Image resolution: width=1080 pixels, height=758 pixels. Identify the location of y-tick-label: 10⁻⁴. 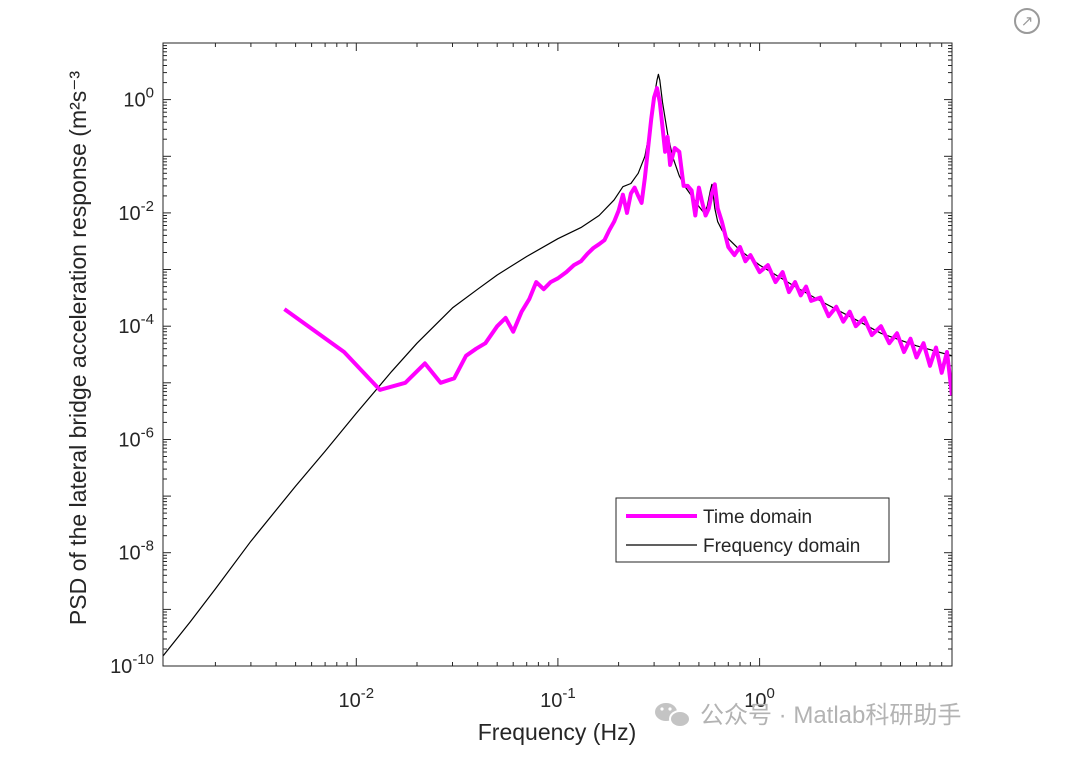
(136, 324).